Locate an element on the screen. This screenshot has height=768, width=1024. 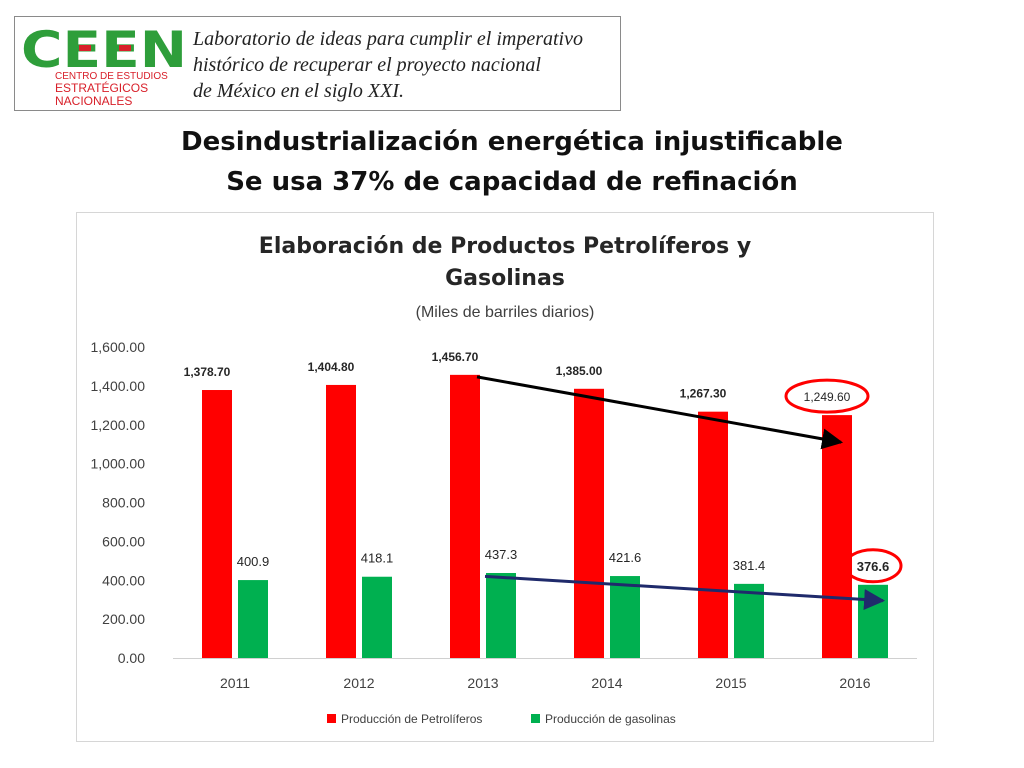
bar-petroliferos-2013 is located at coordinates (465, 516).